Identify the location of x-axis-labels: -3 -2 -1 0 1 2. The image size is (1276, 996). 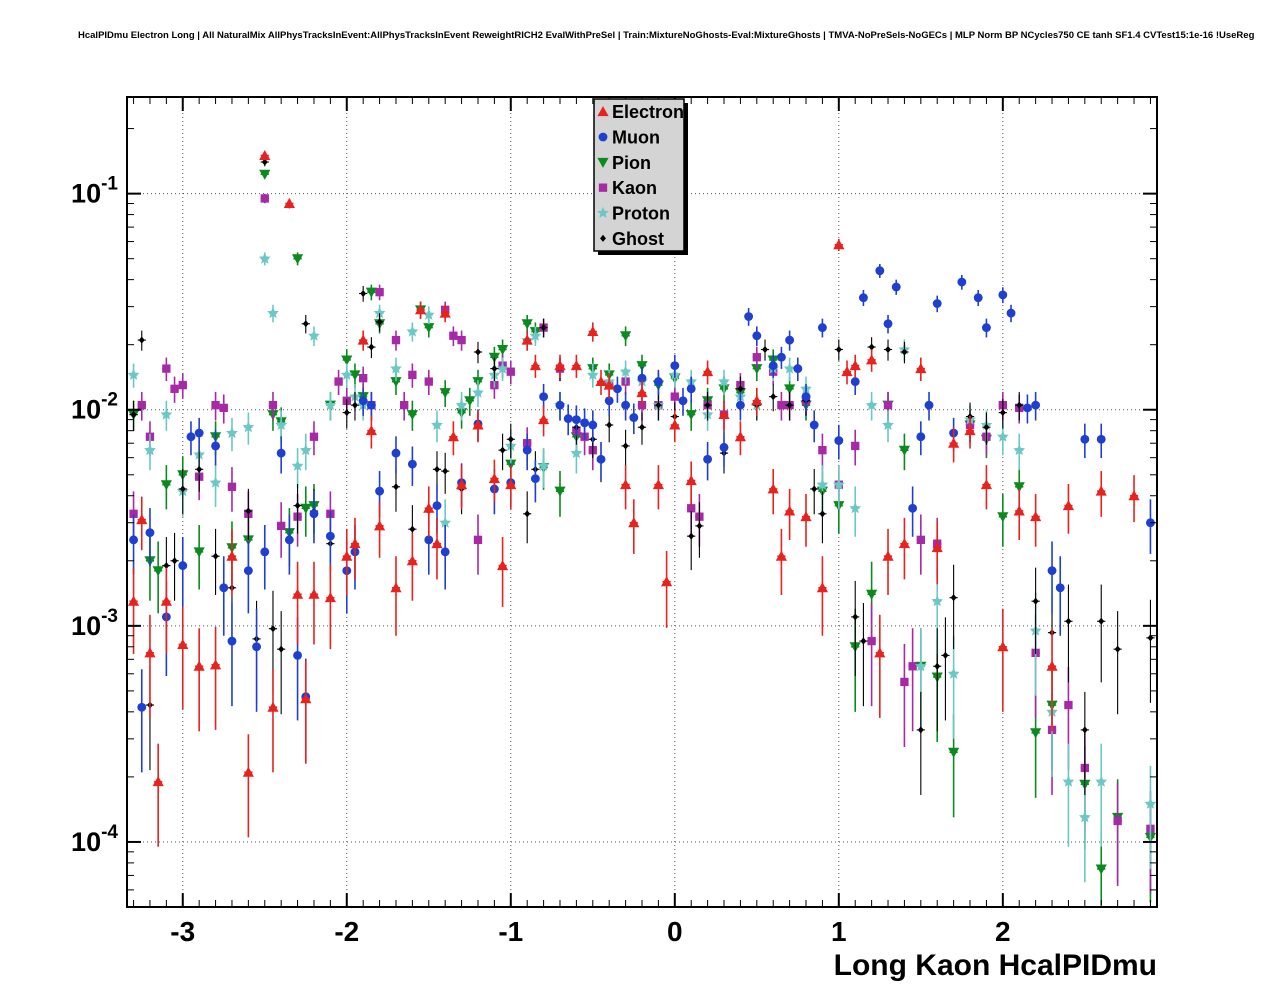
(590, 931).